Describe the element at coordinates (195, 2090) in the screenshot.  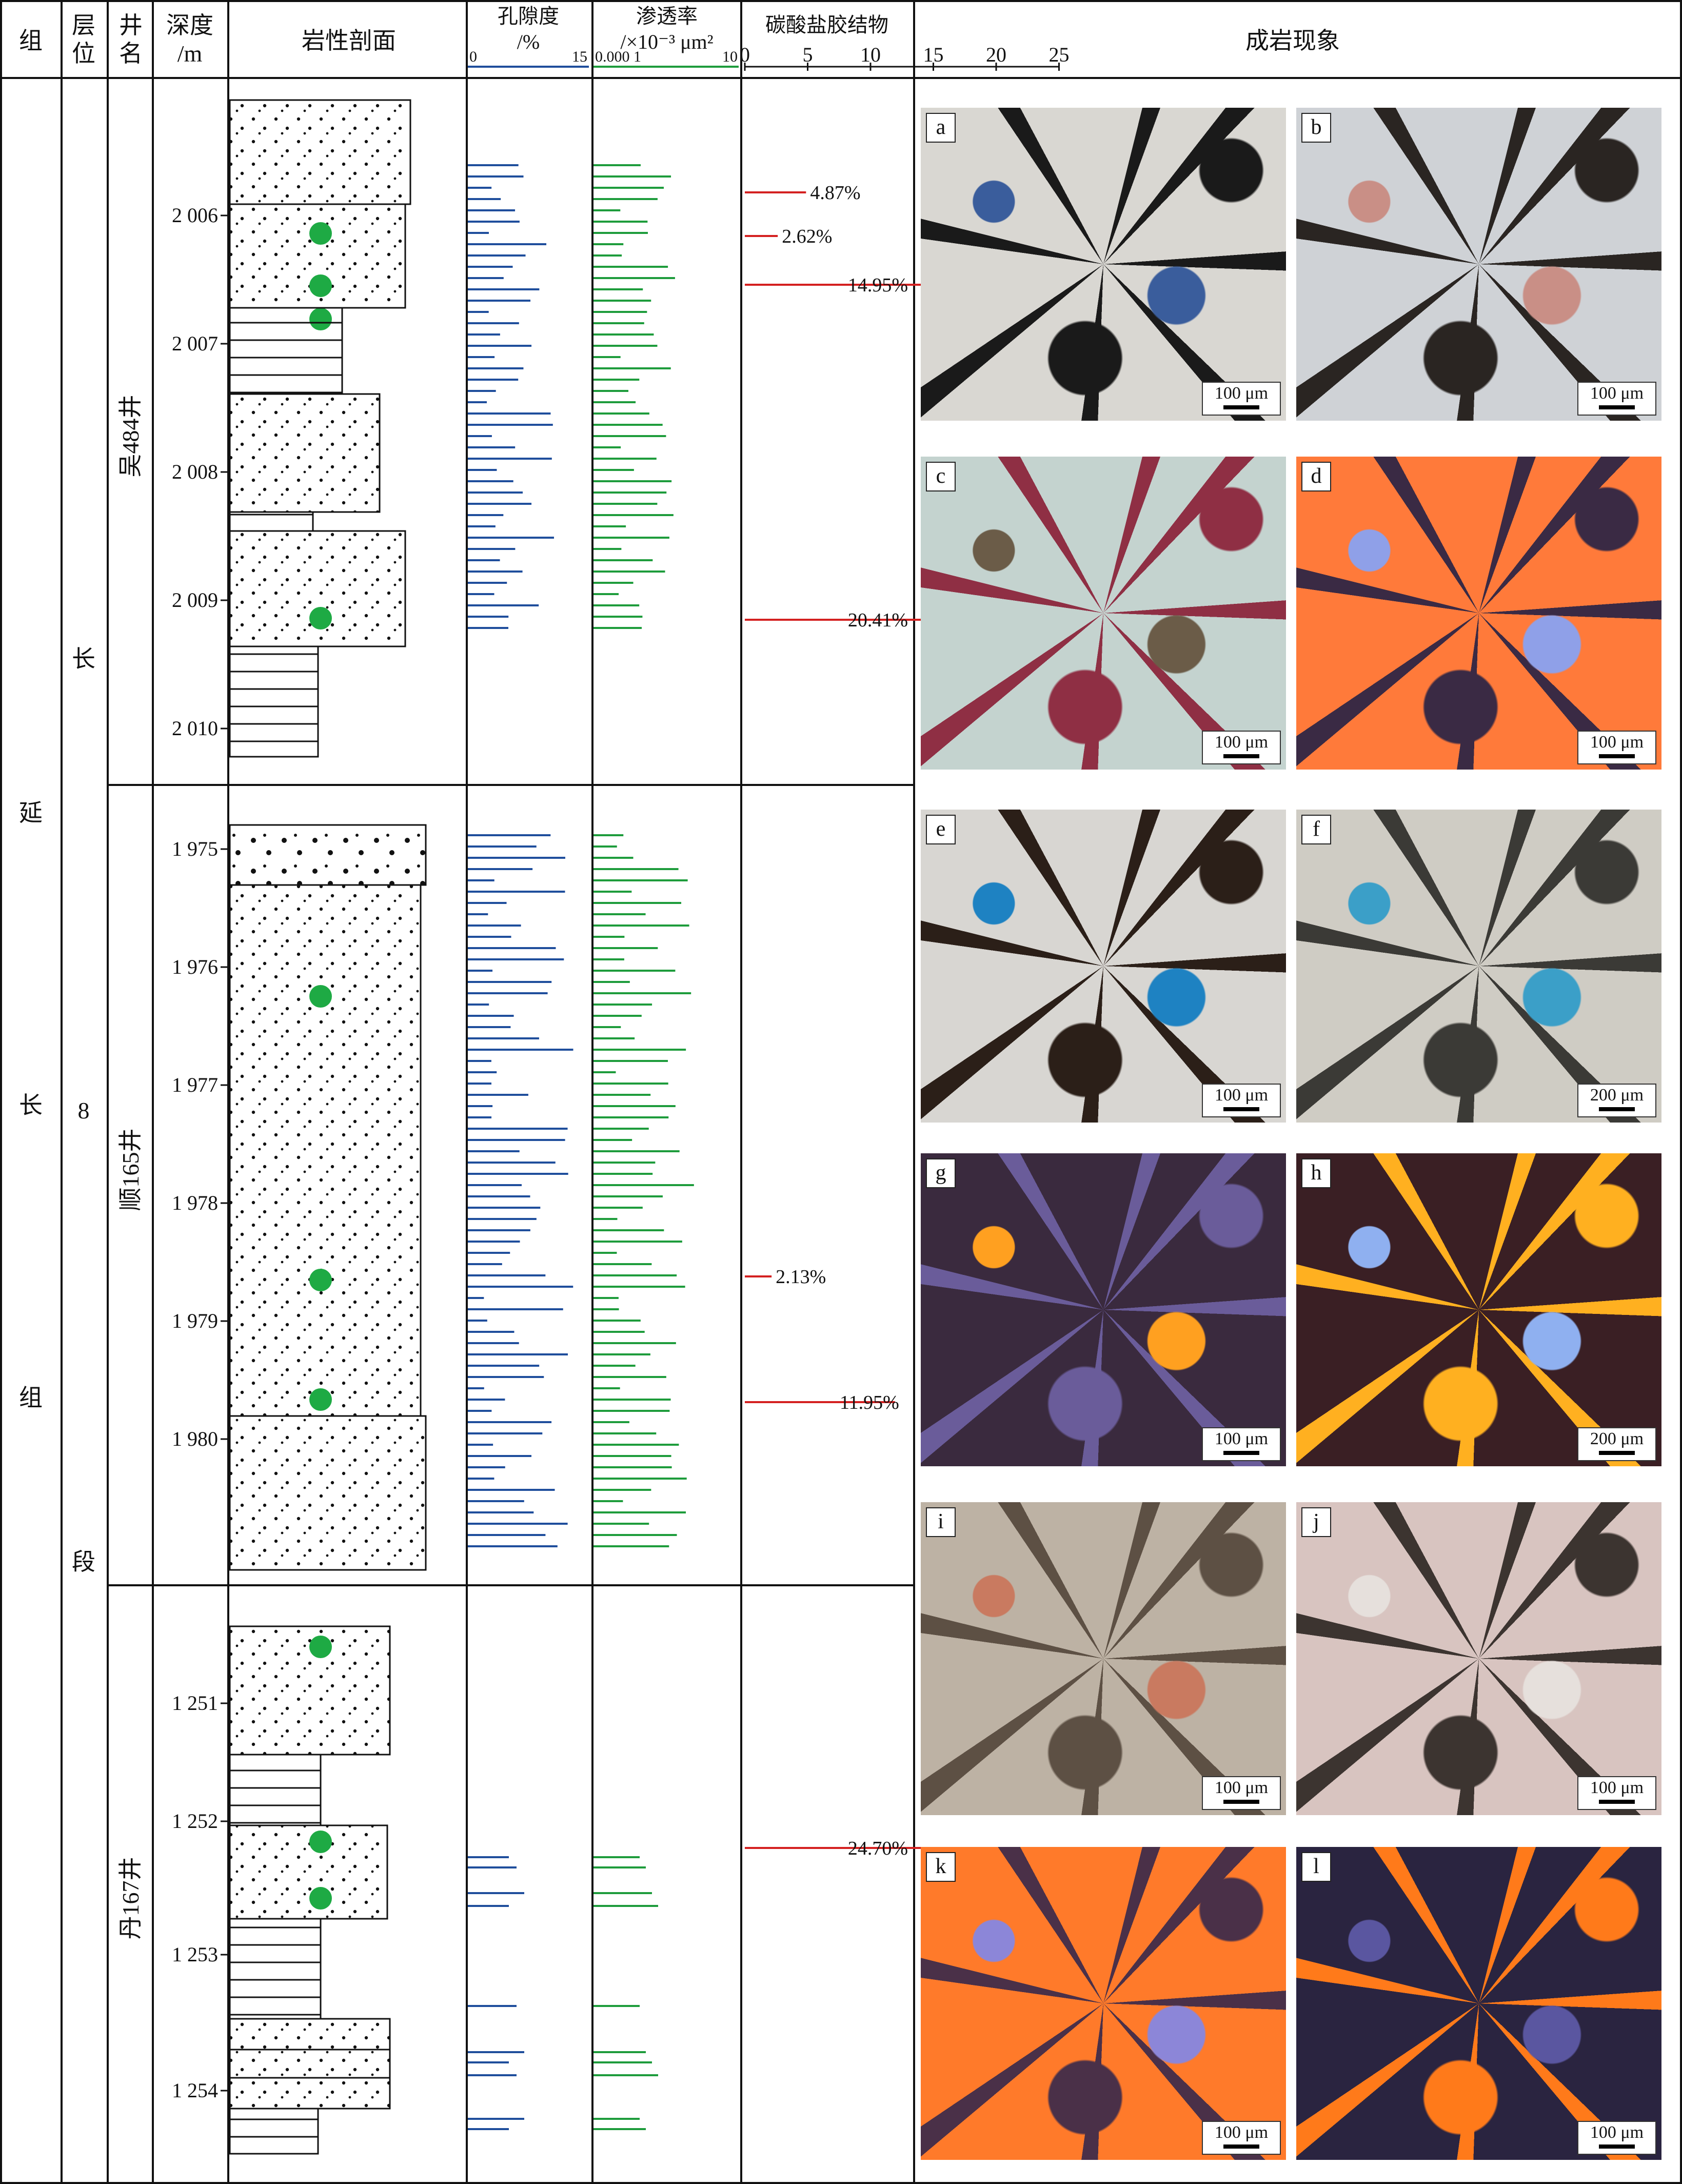
I see `depth-tick-label: 1 254` at that location.